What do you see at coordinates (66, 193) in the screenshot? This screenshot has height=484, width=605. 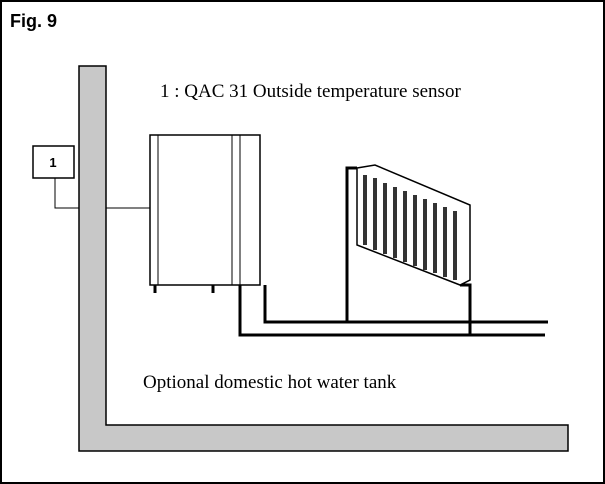 I see `sensor-wire` at bounding box center [66, 193].